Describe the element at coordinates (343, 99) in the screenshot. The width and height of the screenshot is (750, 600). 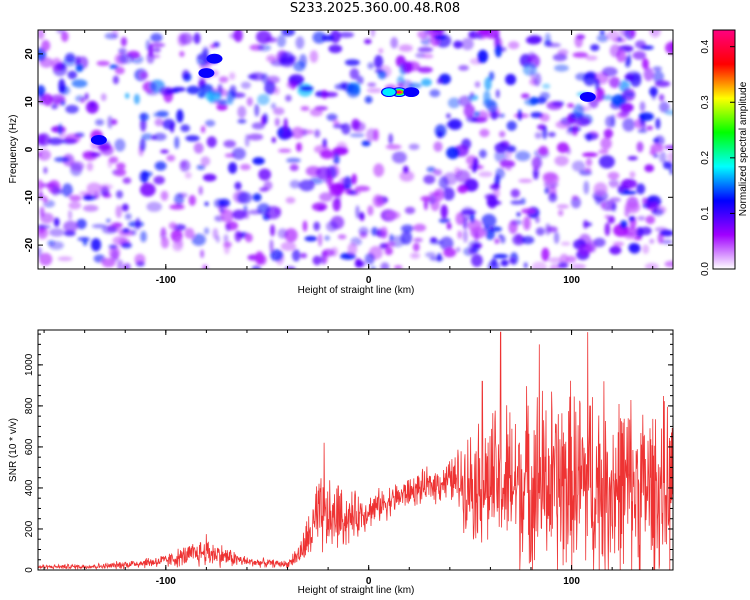
I see `spectrogram-hotspots` at that location.